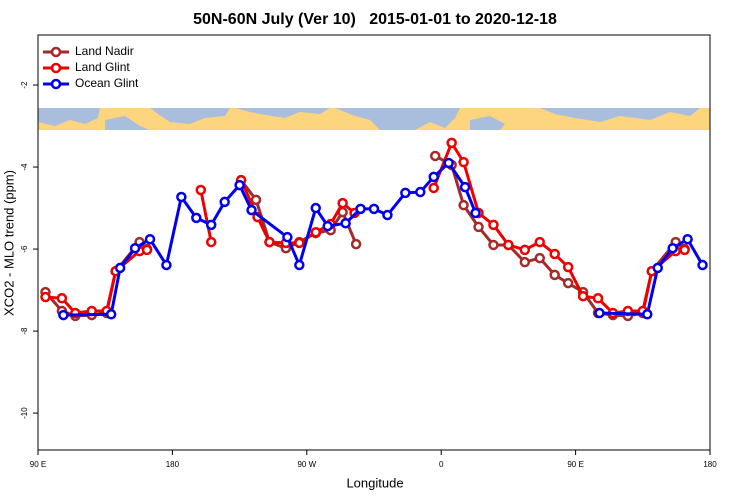 The height and width of the screenshot is (500, 750). I want to click on legend-label: Ocean Glint, so click(107, 83).